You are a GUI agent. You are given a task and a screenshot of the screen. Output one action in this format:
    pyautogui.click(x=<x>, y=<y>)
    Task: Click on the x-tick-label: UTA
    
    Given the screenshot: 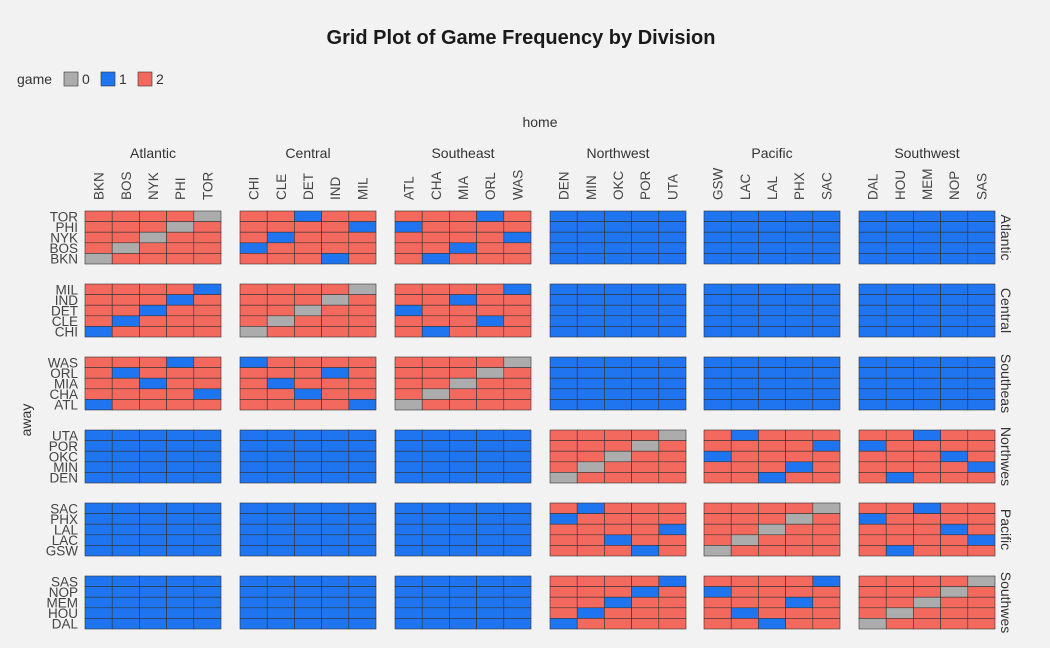 What is the action you would take?
    pyautogui.click(x=672, y=187)
    